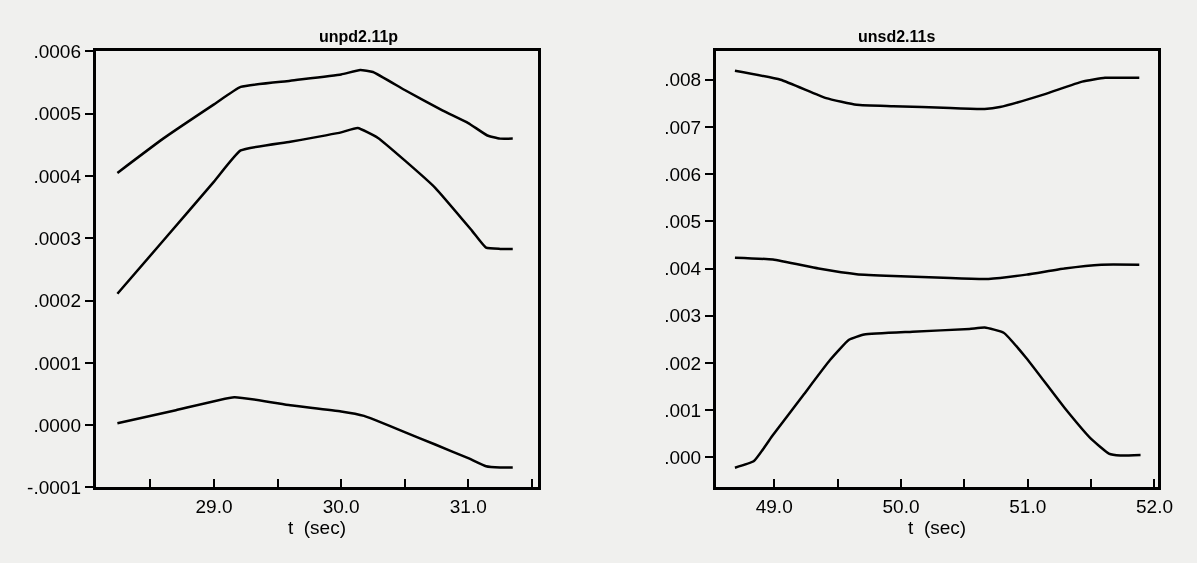 The height and width of the screenshot is (563, 1197). What do you see at coordinates (683, 363) in the screenshot?
I see `y-tick-label: .002` at bounding box center [683, 363].